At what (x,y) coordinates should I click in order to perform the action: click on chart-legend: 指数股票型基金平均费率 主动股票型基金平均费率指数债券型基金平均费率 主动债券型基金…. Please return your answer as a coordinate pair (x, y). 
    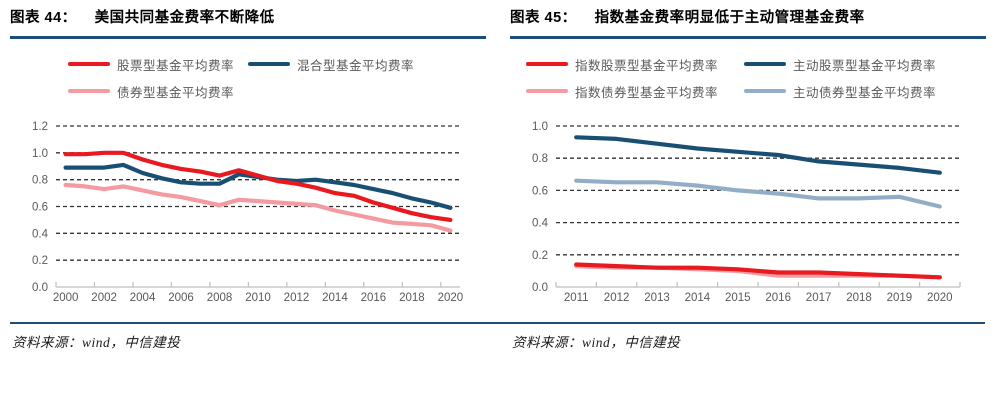
    Looking at the image, I should click on (756, 77).